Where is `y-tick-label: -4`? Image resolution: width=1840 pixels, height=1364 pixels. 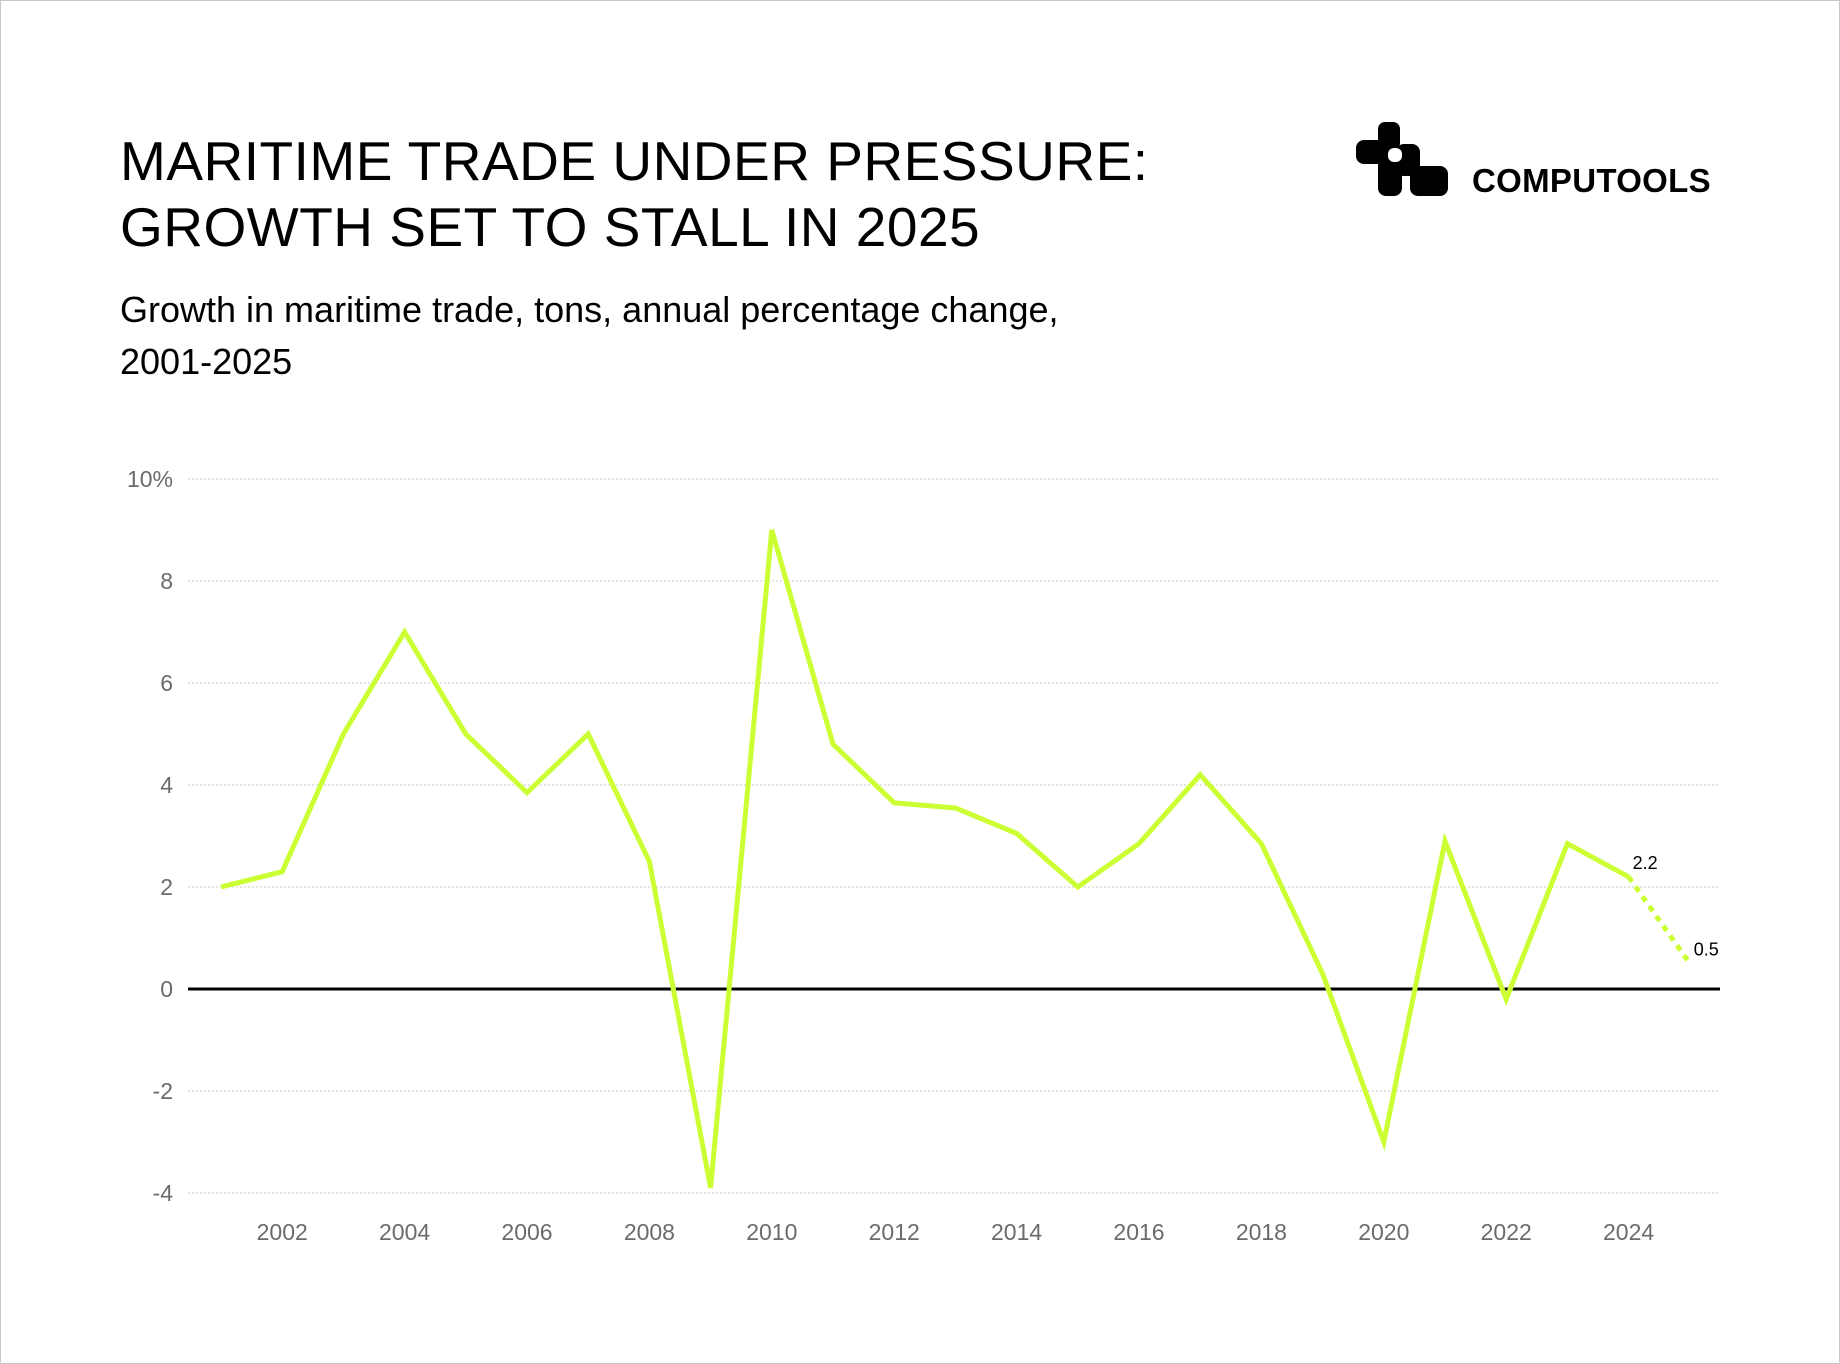 y-tick-label: -4 is located at coordinates (163, 1193).